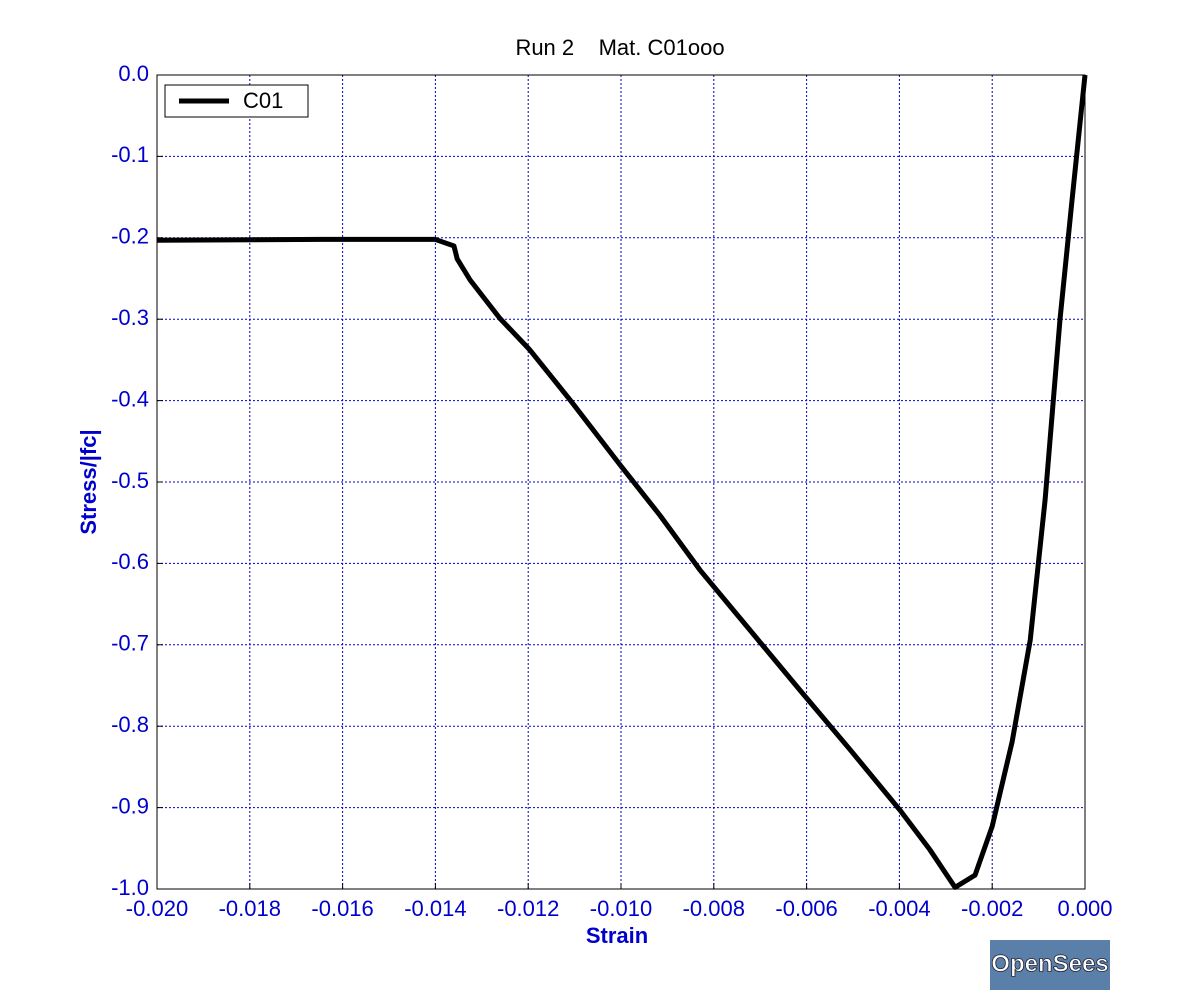  I want to click on logo-text: OpenSees, so click(1049, 963).